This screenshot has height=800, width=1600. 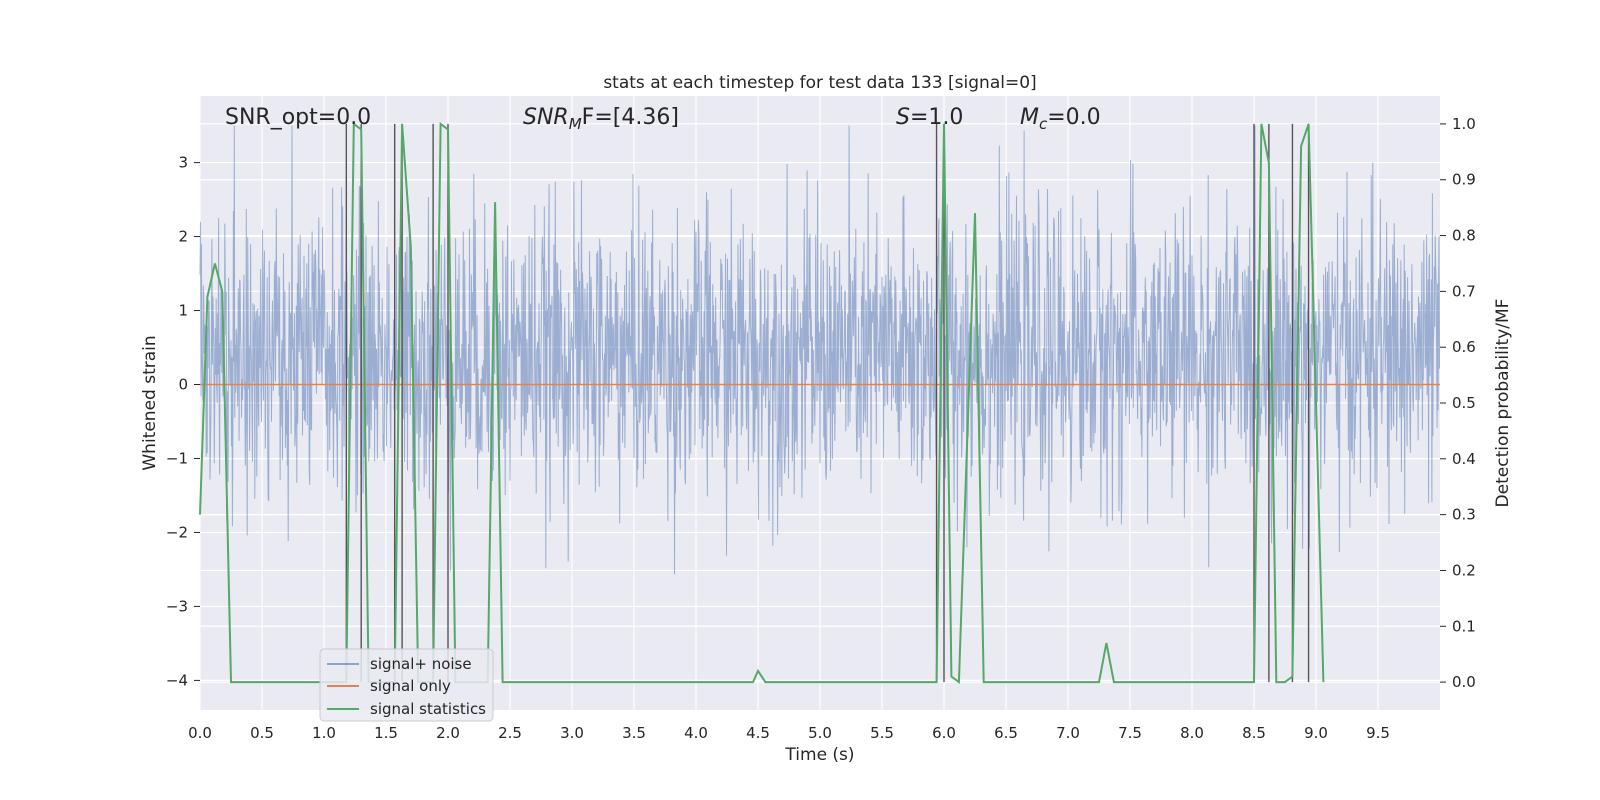 I want to click on legend-box, so click(x=406, y=685).